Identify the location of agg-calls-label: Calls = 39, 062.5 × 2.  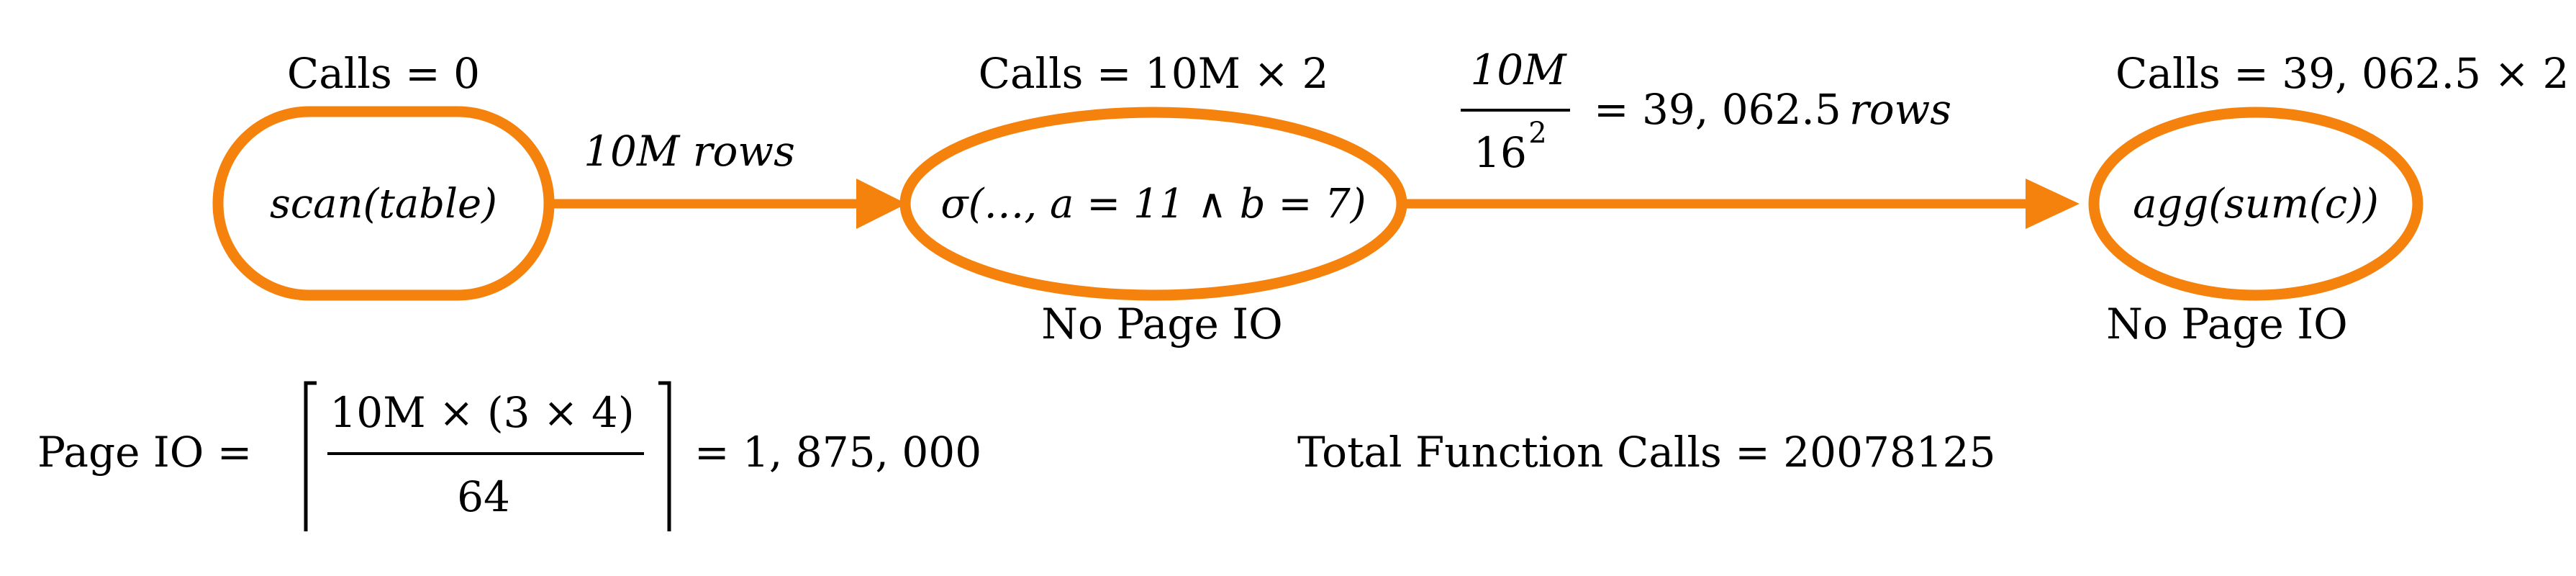
(2342, 73).